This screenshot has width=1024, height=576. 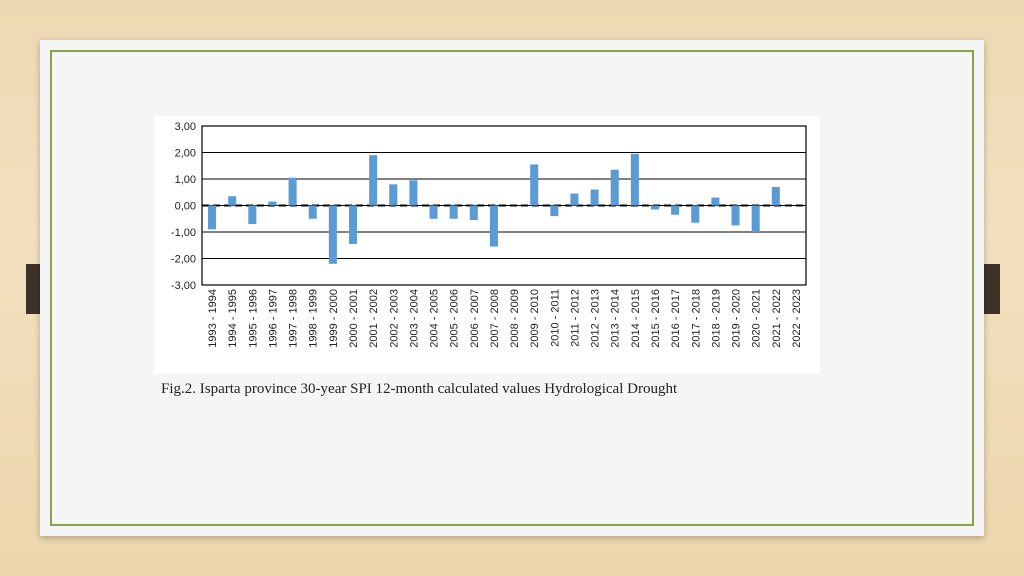 I want to click on x-tick-label: 2016 - 2017, so click(x=676, y=318).